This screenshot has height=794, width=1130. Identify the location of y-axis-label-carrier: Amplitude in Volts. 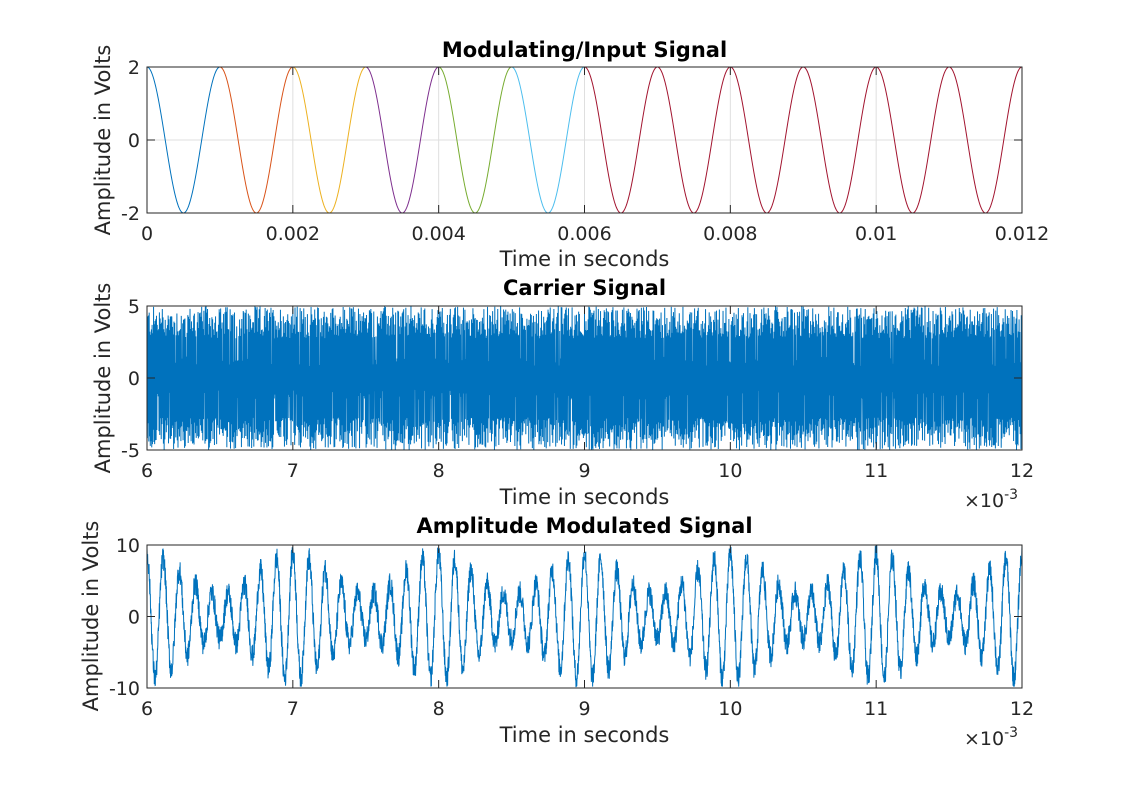
(103, 378).